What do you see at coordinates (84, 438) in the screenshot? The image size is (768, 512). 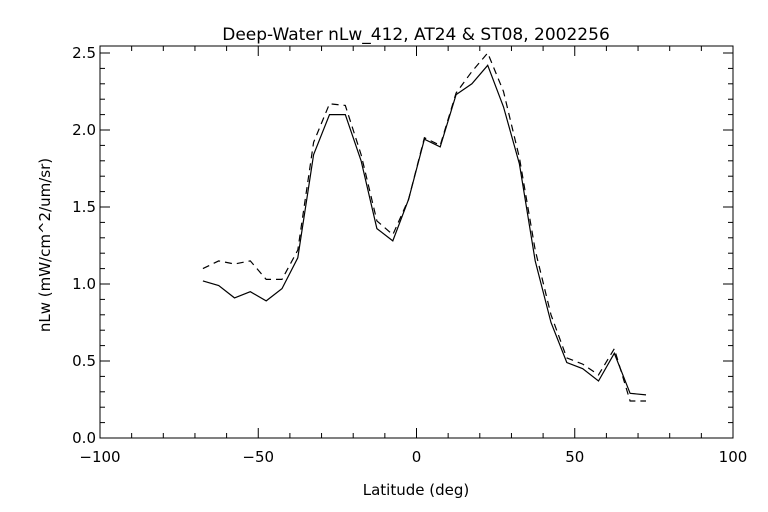 I see `y-tick-label: 0.0` at bounding box center [84, 438].